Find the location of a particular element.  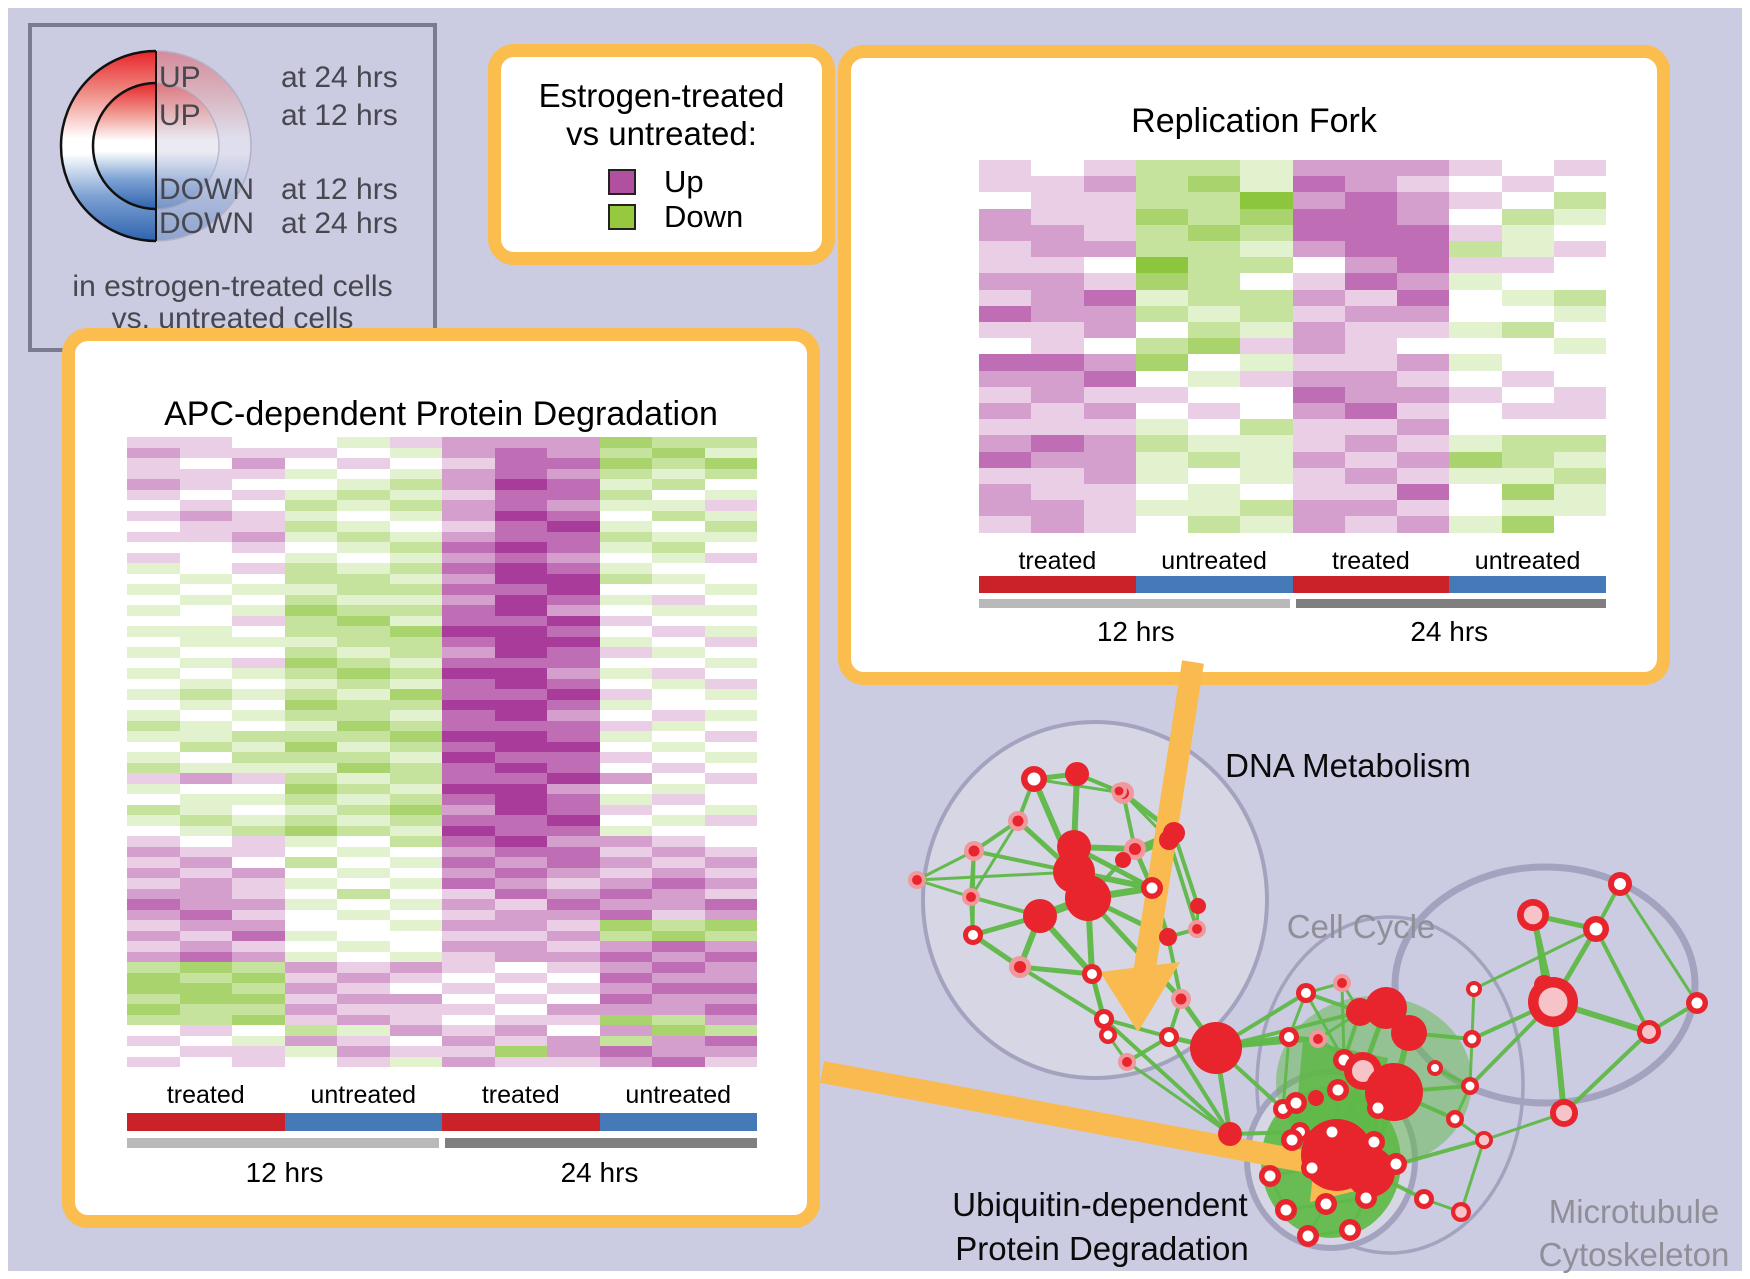

cluster-label-ubiquitin-line1: Ubiquitin-dependent is located at coordinates (1100, 1204).